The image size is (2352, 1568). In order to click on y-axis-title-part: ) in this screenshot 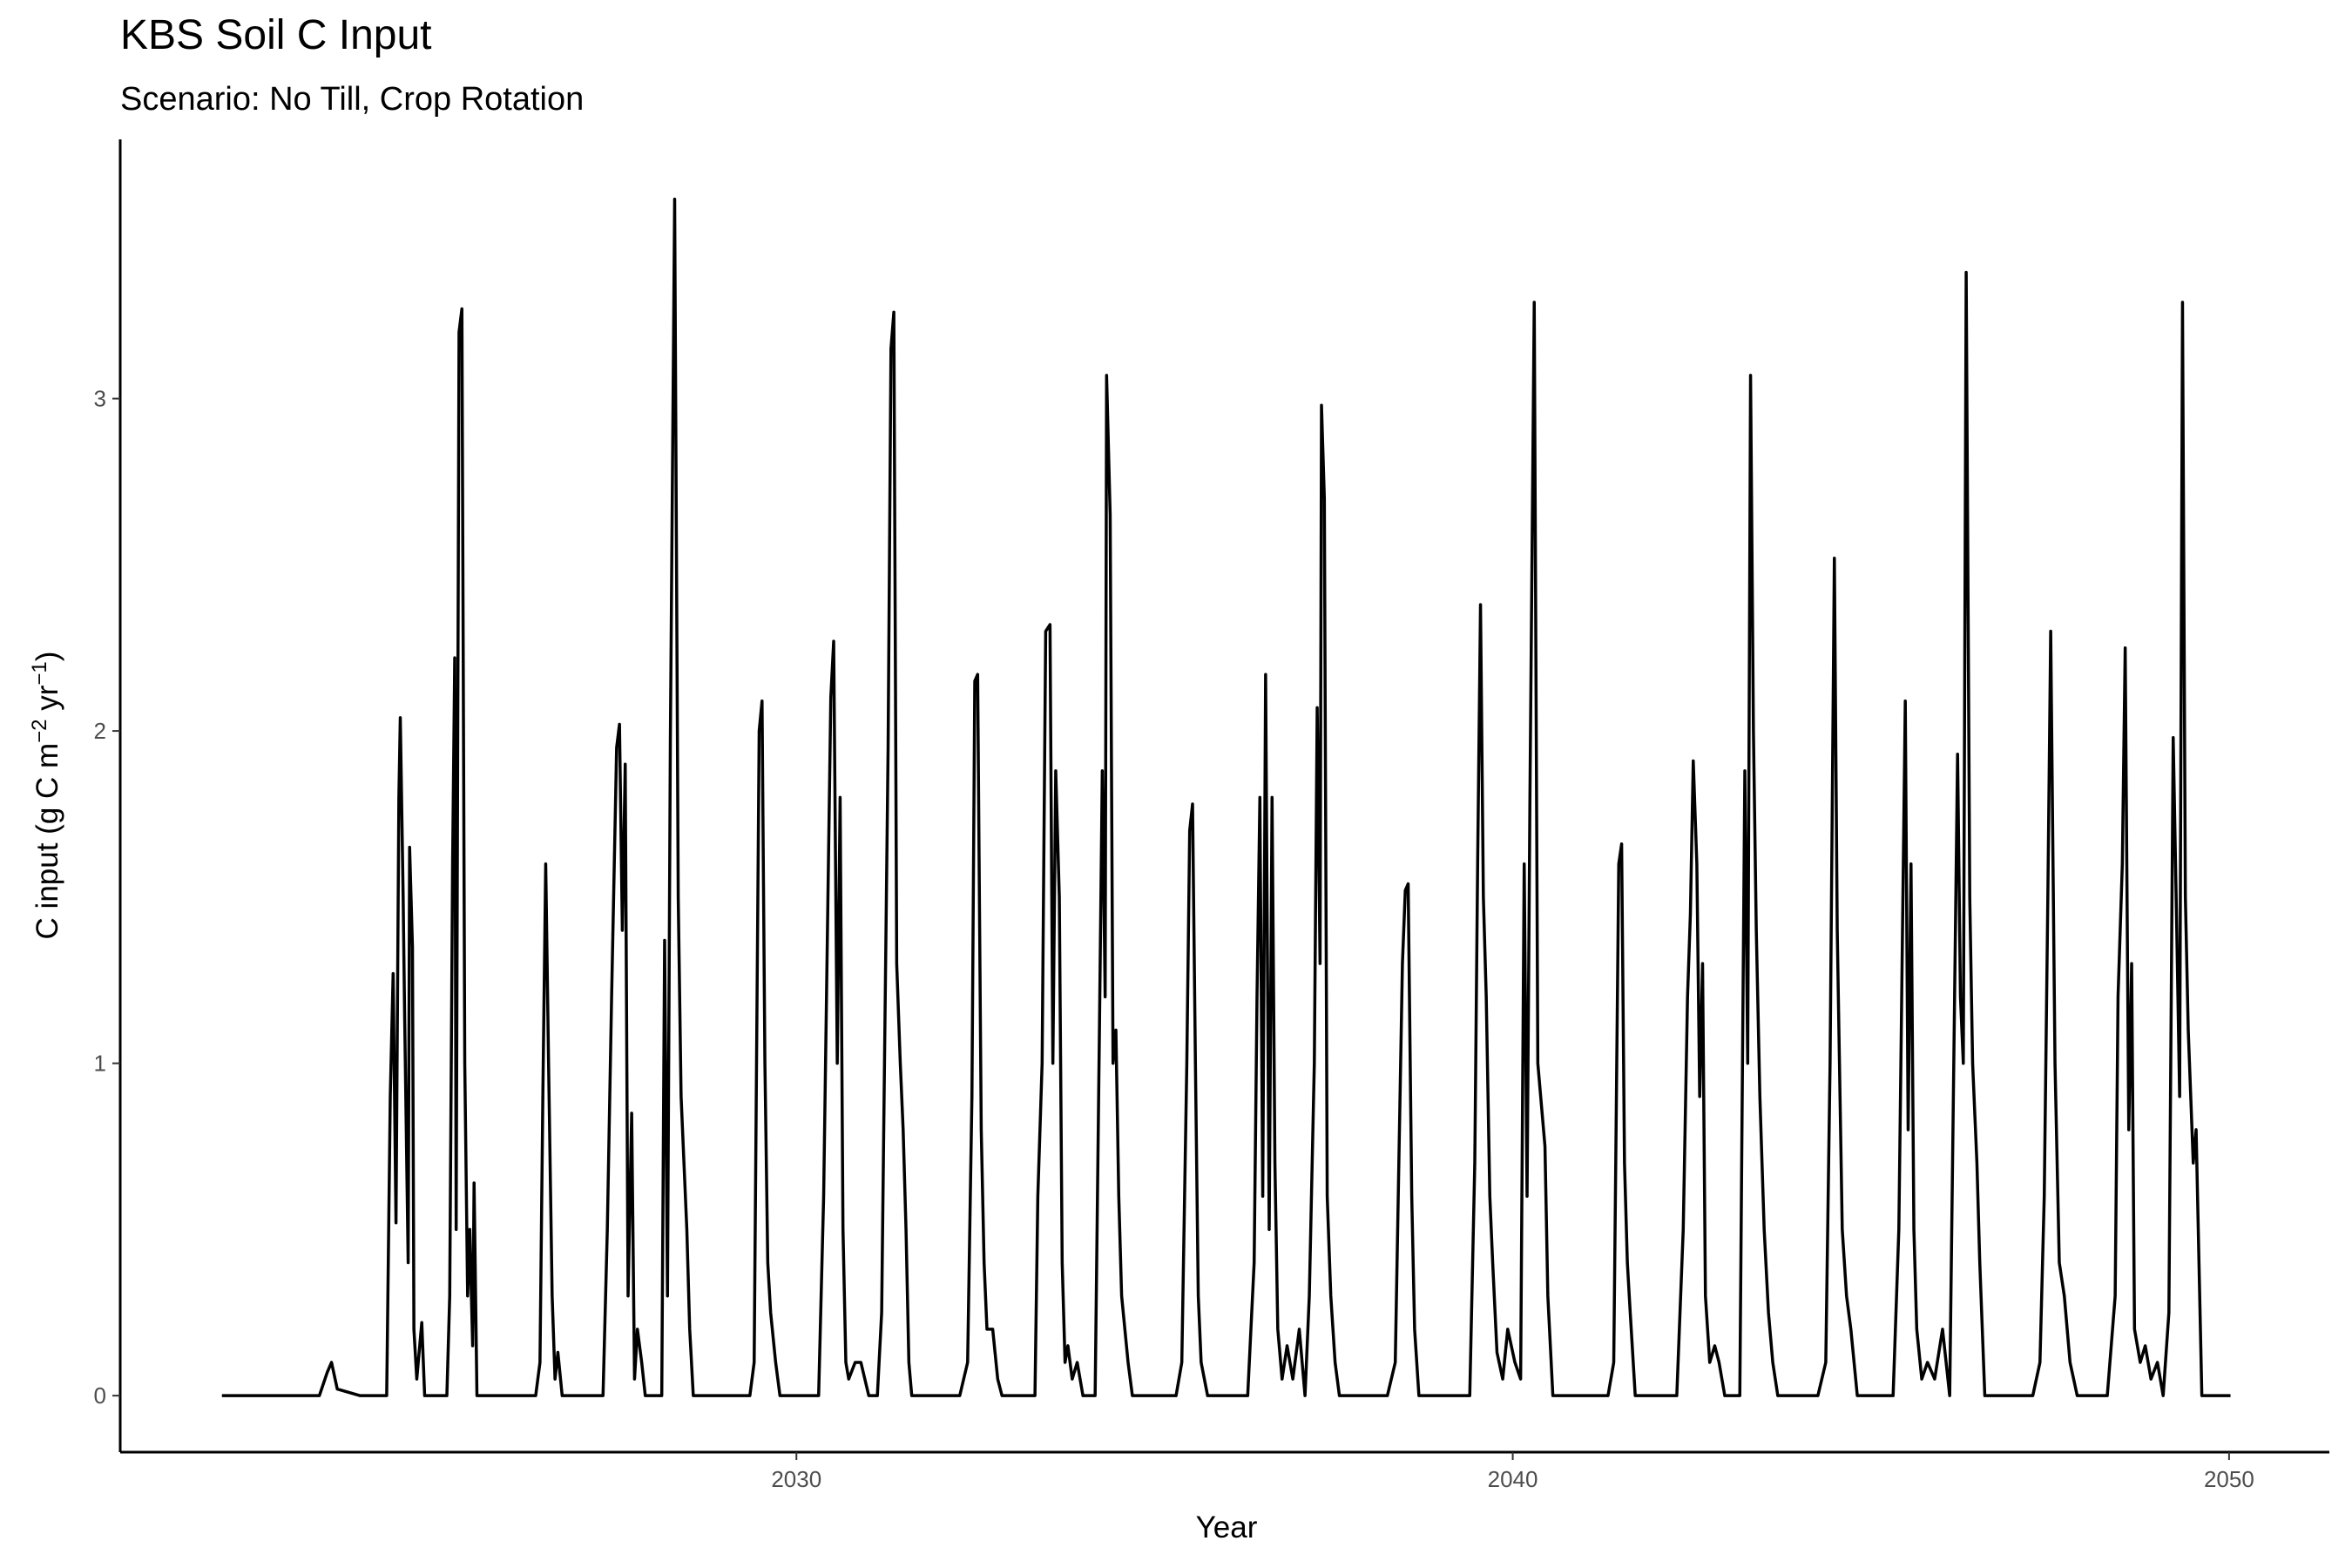, I will do `click(47, 657)`.